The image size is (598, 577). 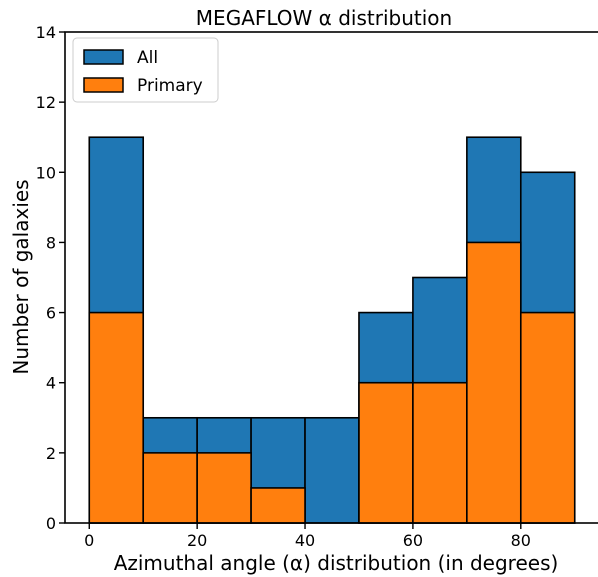 What do you see at coordinates (46, 32) in the screenshot?
I see `y-tick-label: 14` at bounding box center [46, 32].